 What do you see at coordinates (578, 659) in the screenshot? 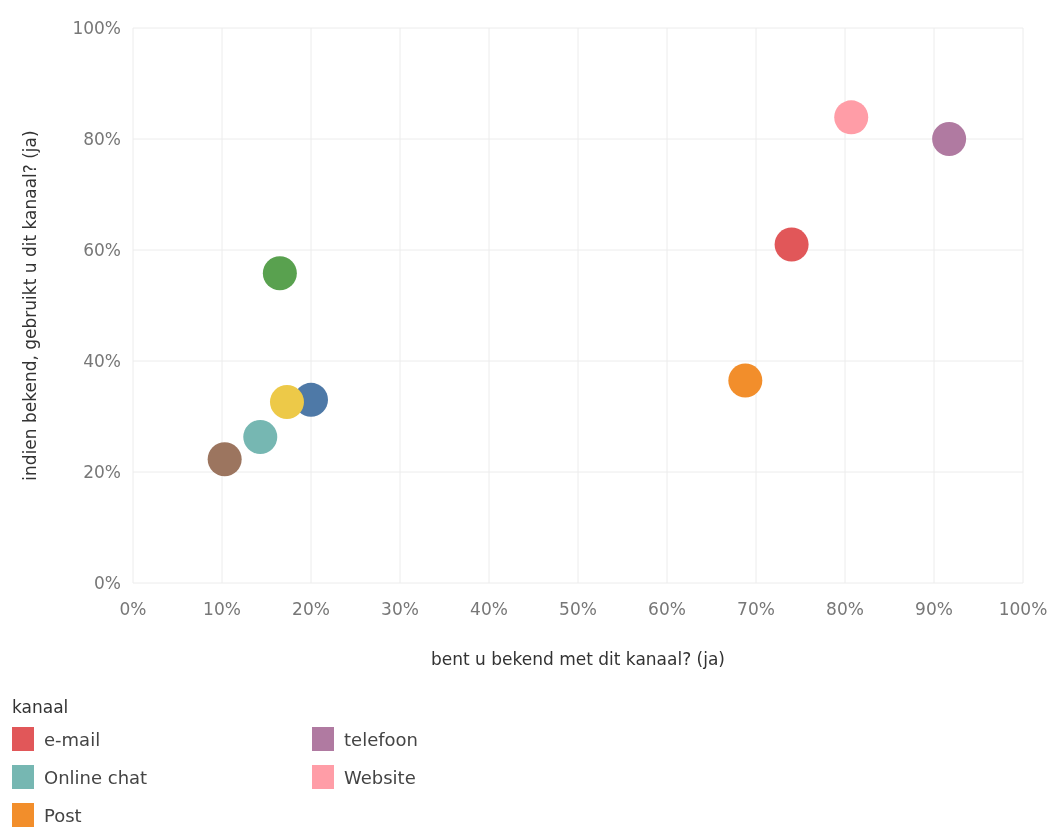
I see `x-axis-title: bent u bekend met dit kanaal? (ja)` at bounding box center [578, 659].